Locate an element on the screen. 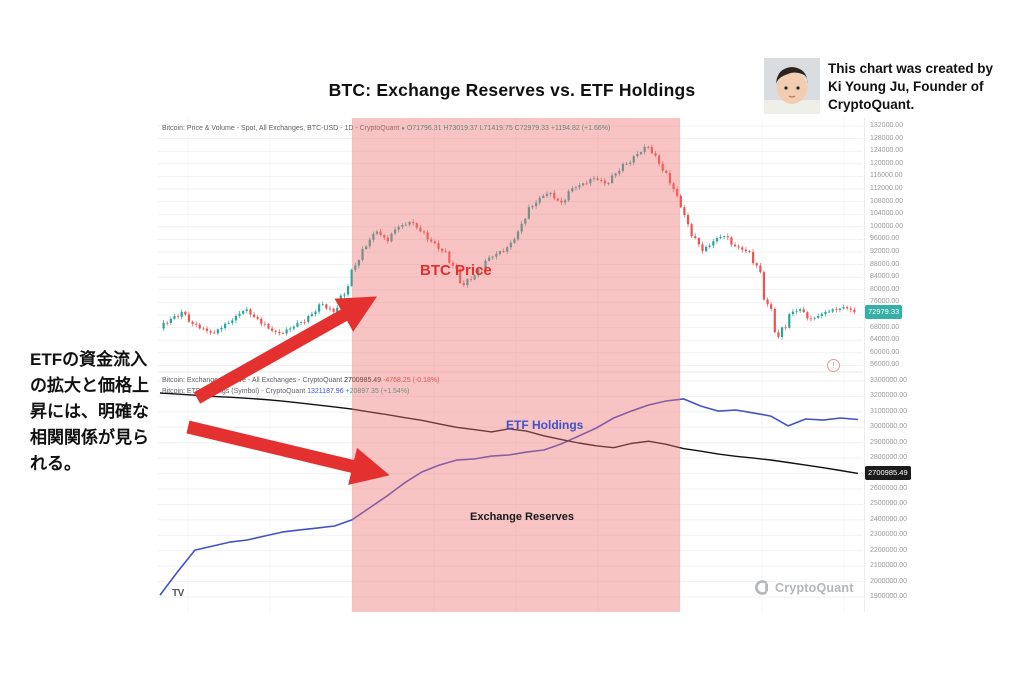  author-avatar is located at coordinates (792, 86).